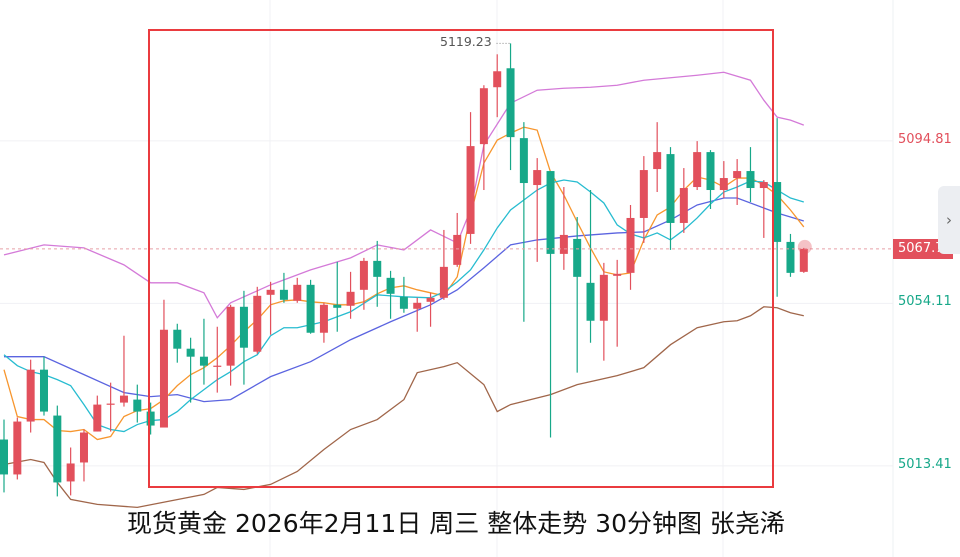  I want to click on last-price-pulse, so click(804, 246).